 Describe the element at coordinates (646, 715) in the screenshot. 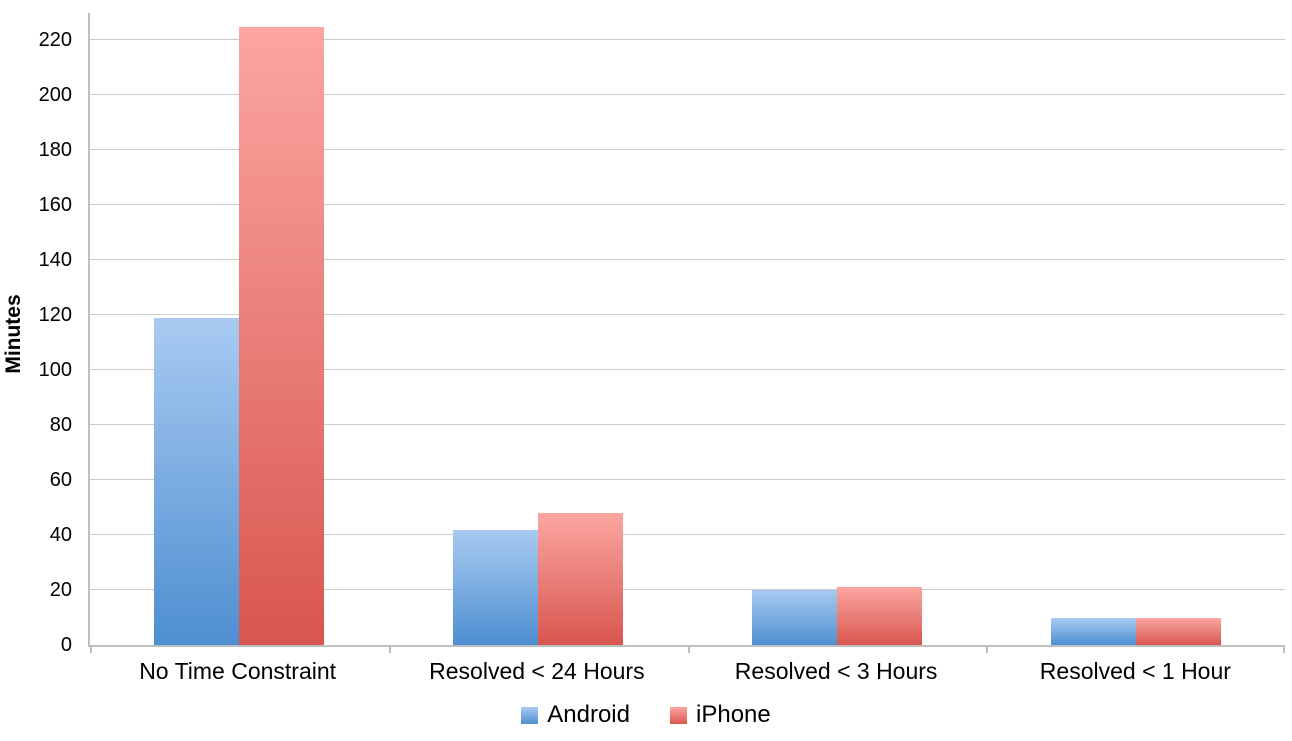

I see `legend: Android iPhone` at that location.